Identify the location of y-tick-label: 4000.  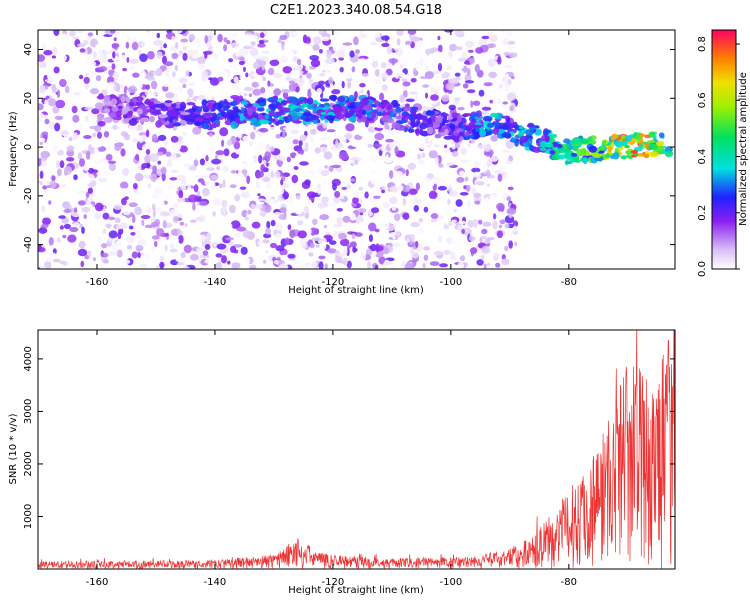
(28, 358).